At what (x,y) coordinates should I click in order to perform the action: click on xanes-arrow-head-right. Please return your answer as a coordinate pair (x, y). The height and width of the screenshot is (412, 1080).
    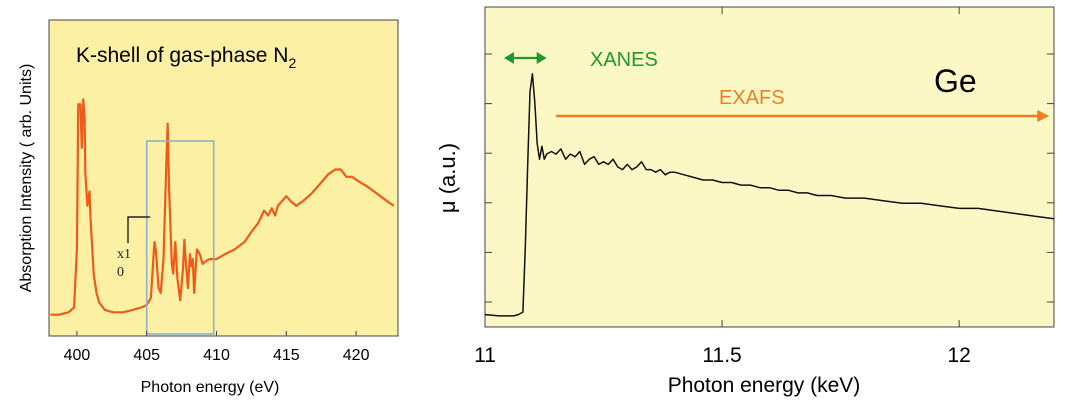
    Looking at the image, I should click on (541, 58).